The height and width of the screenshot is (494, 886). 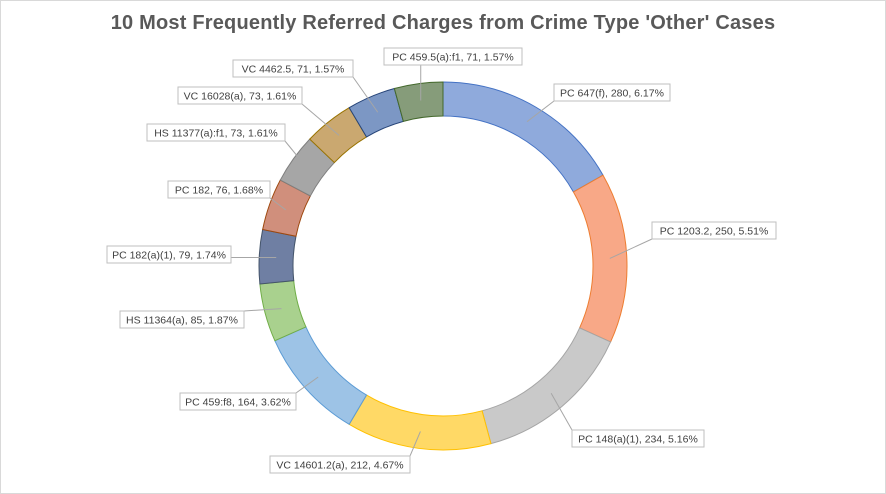 I want to click on data-label-12: PC 459.5(a):f1, 71, 1.57%, so click(x=453, y=56).